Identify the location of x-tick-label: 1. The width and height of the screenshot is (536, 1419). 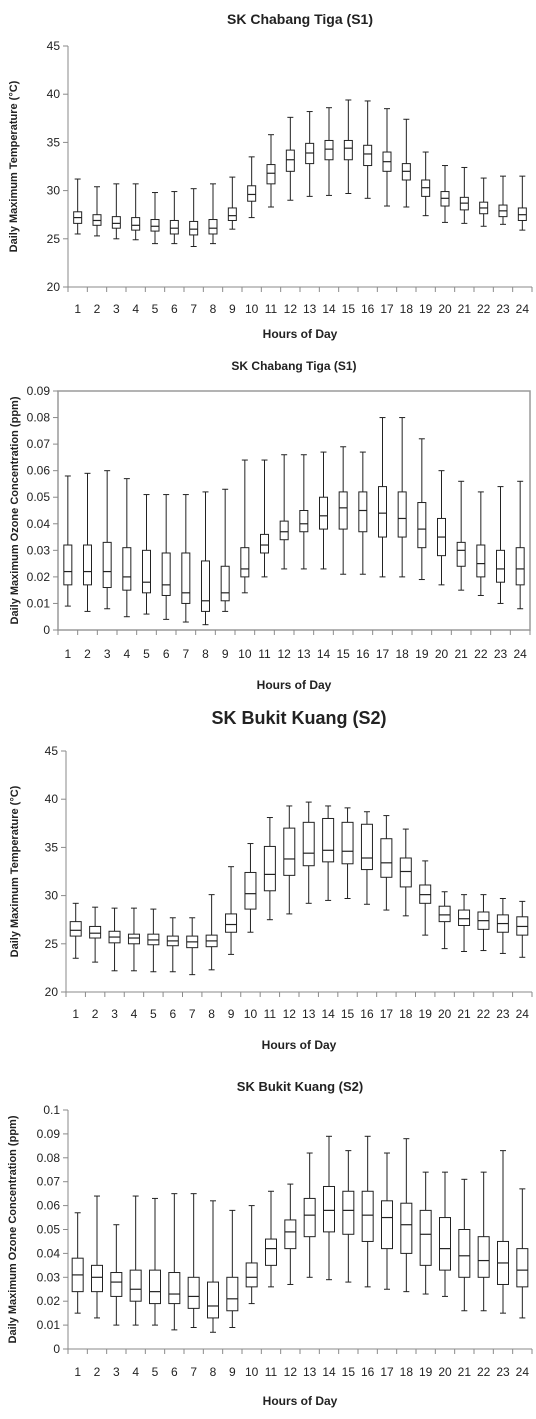
(67, 654).